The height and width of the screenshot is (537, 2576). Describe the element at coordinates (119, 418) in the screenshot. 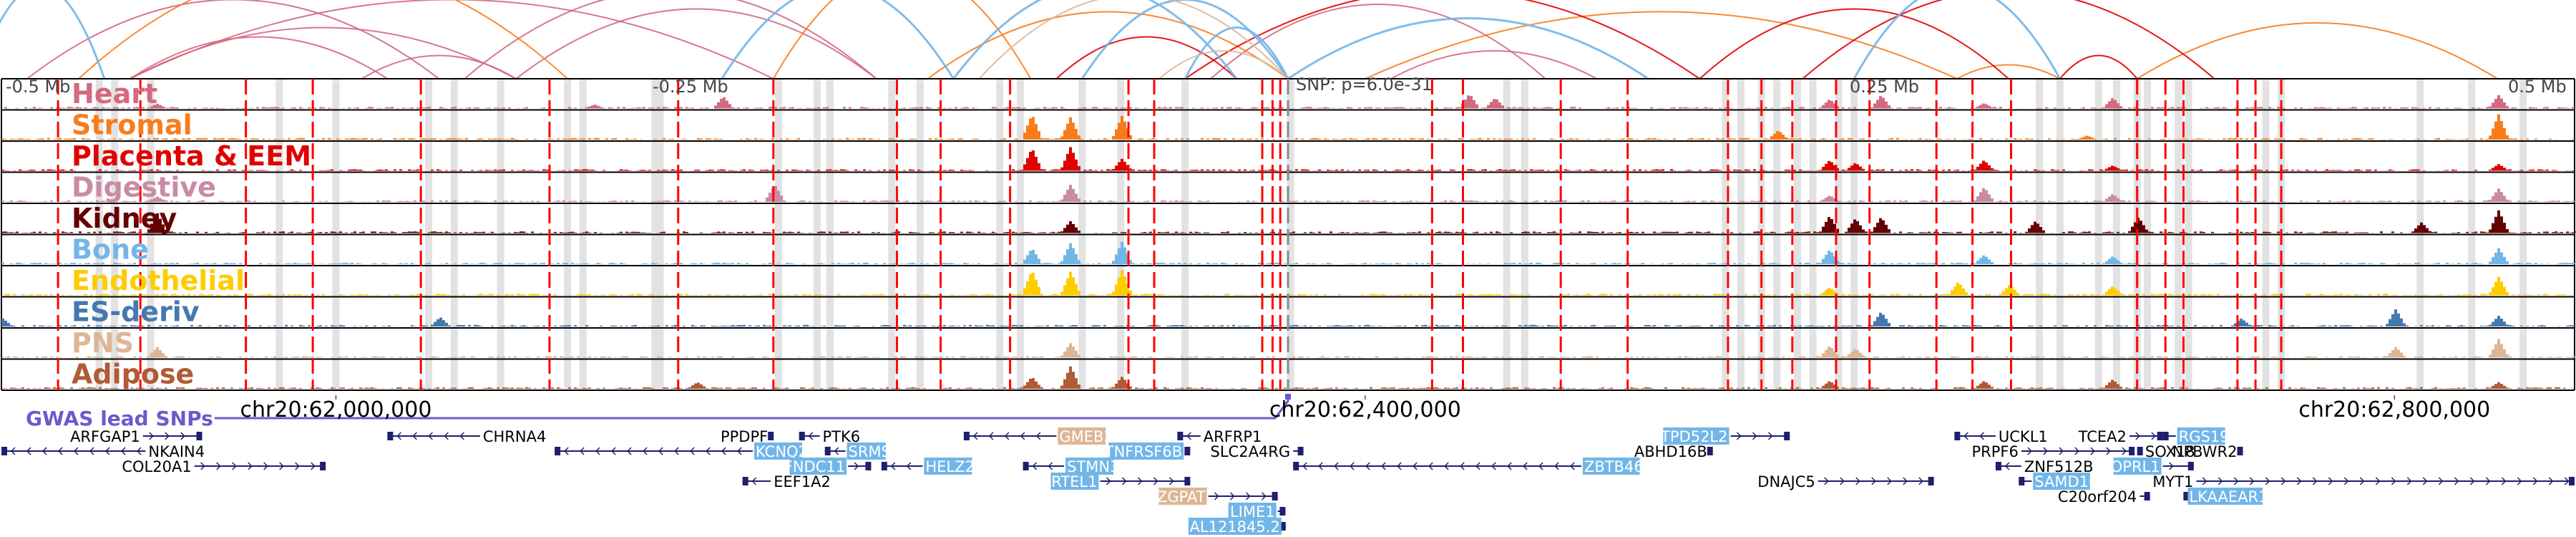

I see `gwas-track-label: GWAS lead SNPs` at that location.